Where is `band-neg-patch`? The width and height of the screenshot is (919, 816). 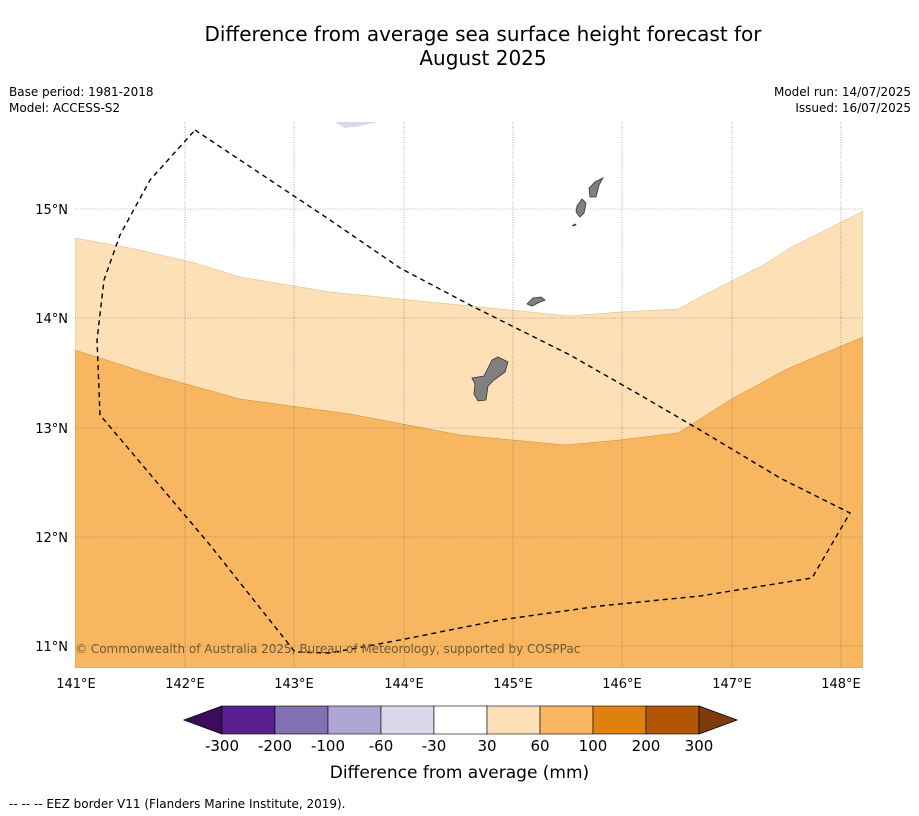
band-neg-patch is located at coordinates (356, 125).